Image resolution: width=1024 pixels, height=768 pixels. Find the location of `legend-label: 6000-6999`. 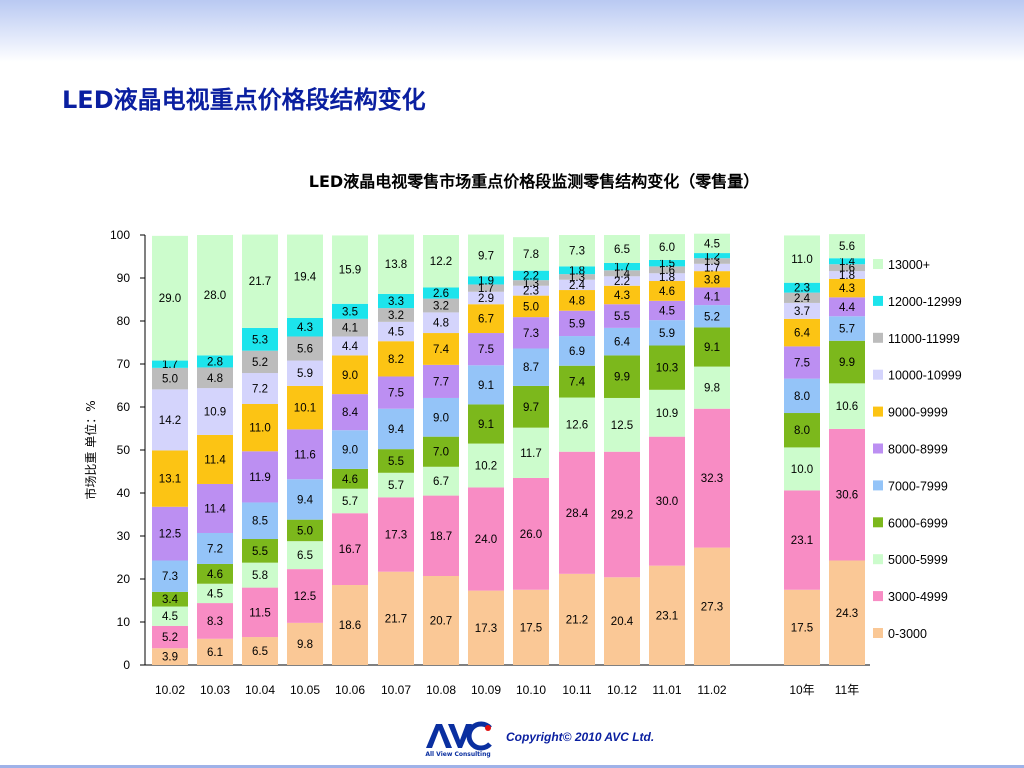

legend-label: 6000-6999 is located at coordinates (918, 523).